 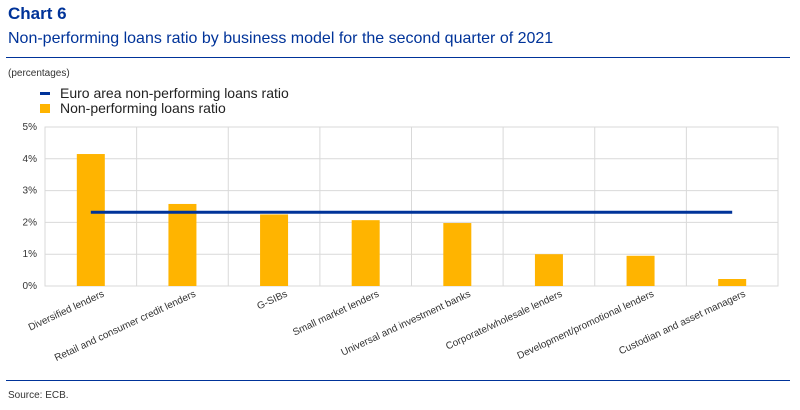 What do you see at coordinates (30, 159) in the screenshot?
I see `y-tick-label: 4%` at bounding box center [30, 159].